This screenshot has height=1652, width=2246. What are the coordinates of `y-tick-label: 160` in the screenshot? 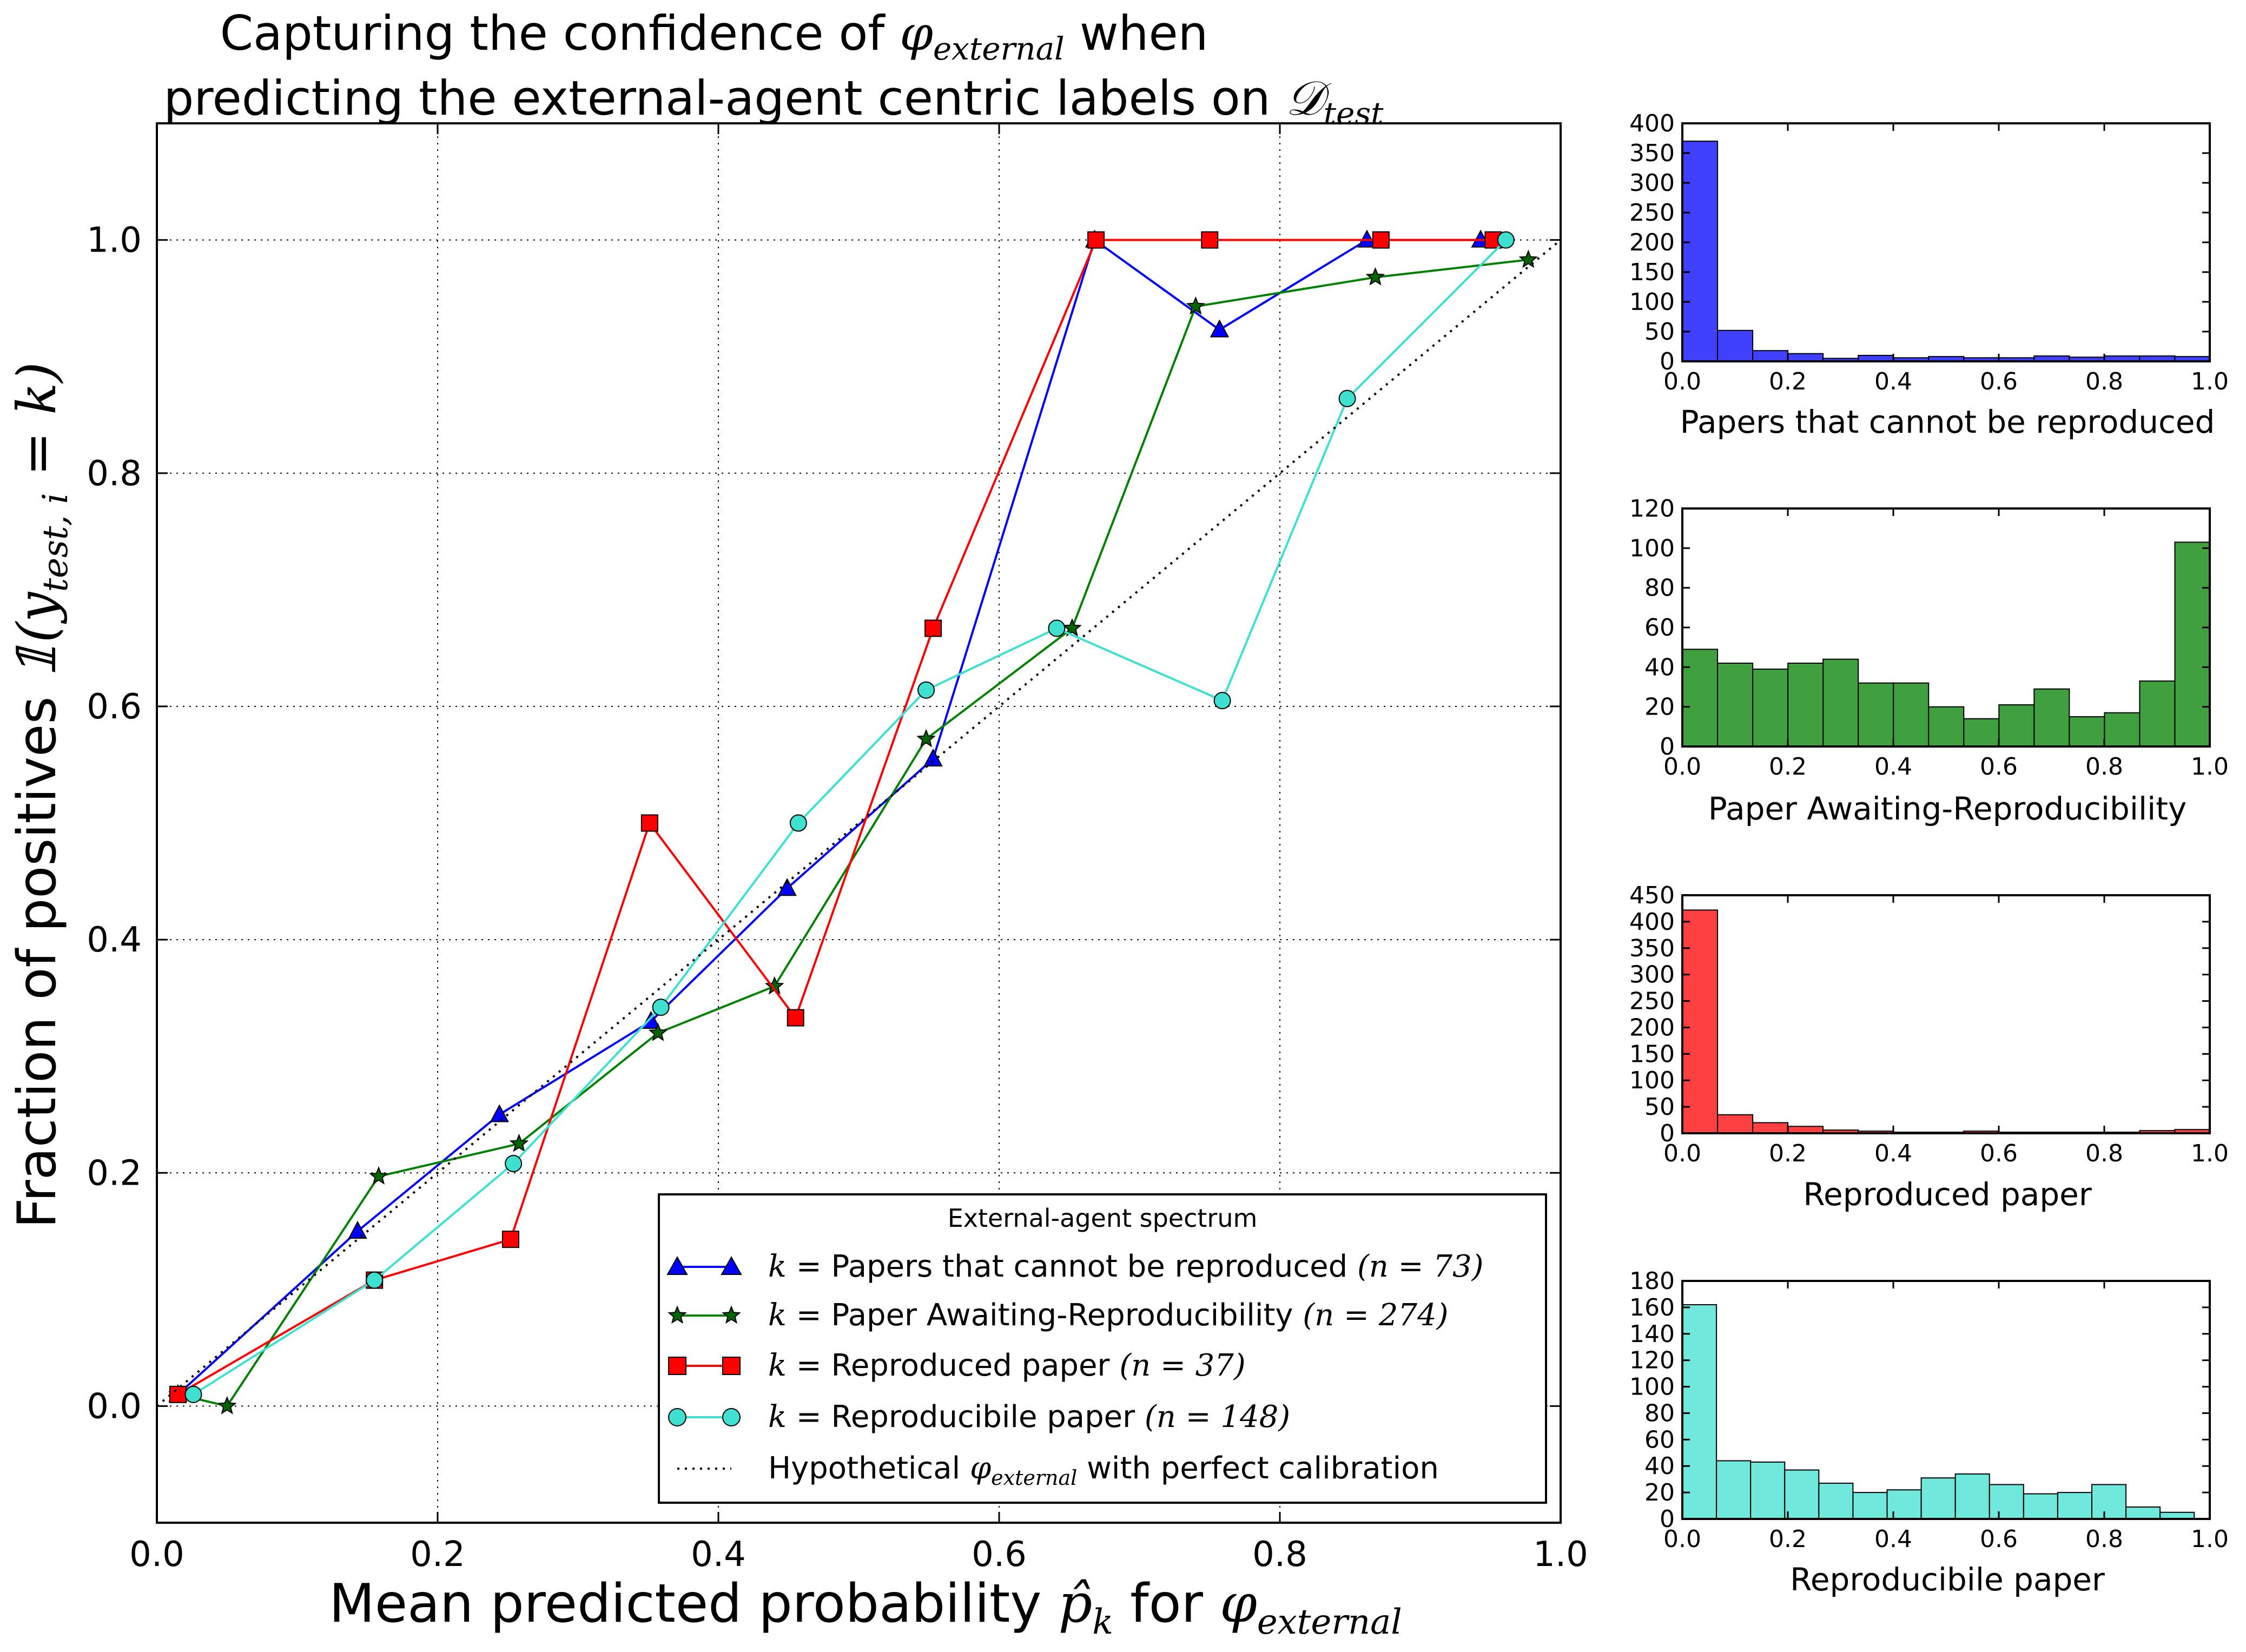 It's located at (1652, 1308).